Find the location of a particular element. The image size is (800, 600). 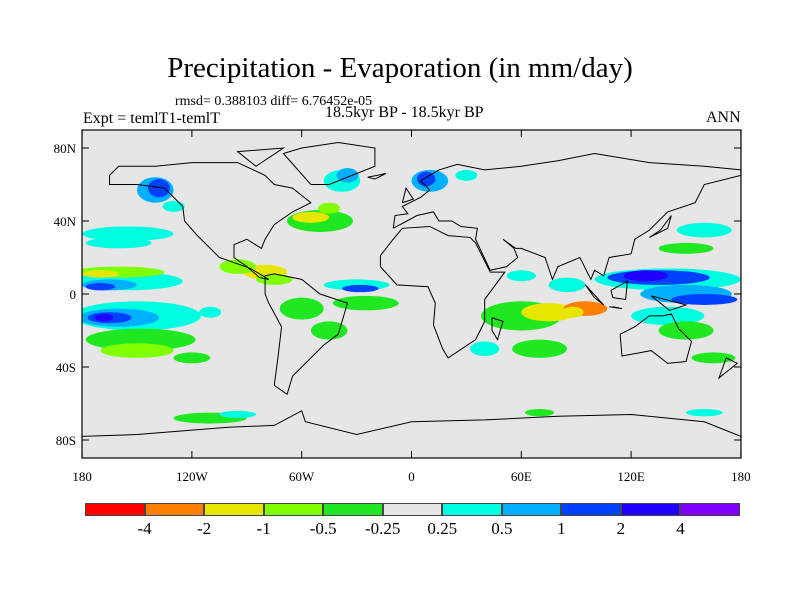

y-tick-label: 40N is located at coordinates (65, 221).